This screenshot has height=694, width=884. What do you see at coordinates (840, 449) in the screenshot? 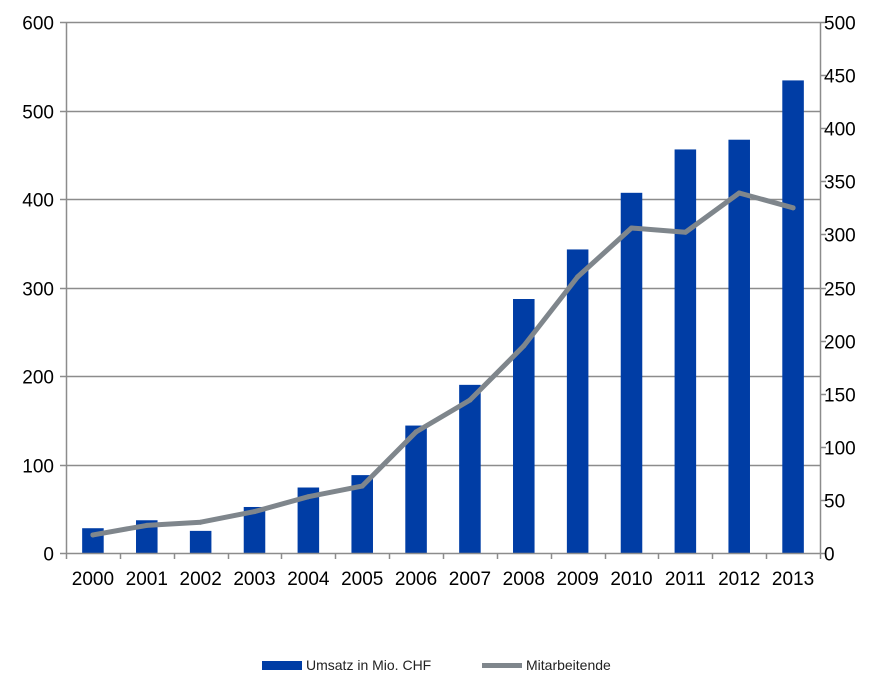
I see `y-right-tick-label: 100` at bounding box center [840, 449].